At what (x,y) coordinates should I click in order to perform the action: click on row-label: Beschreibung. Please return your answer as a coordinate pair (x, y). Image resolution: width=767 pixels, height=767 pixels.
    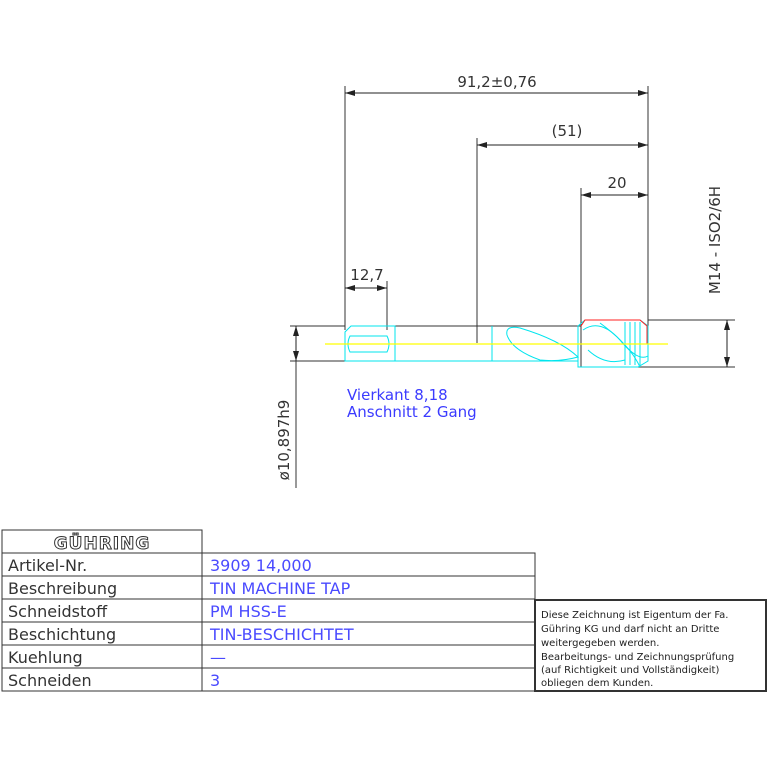
    Looking at the image, I should click on (62, 588).